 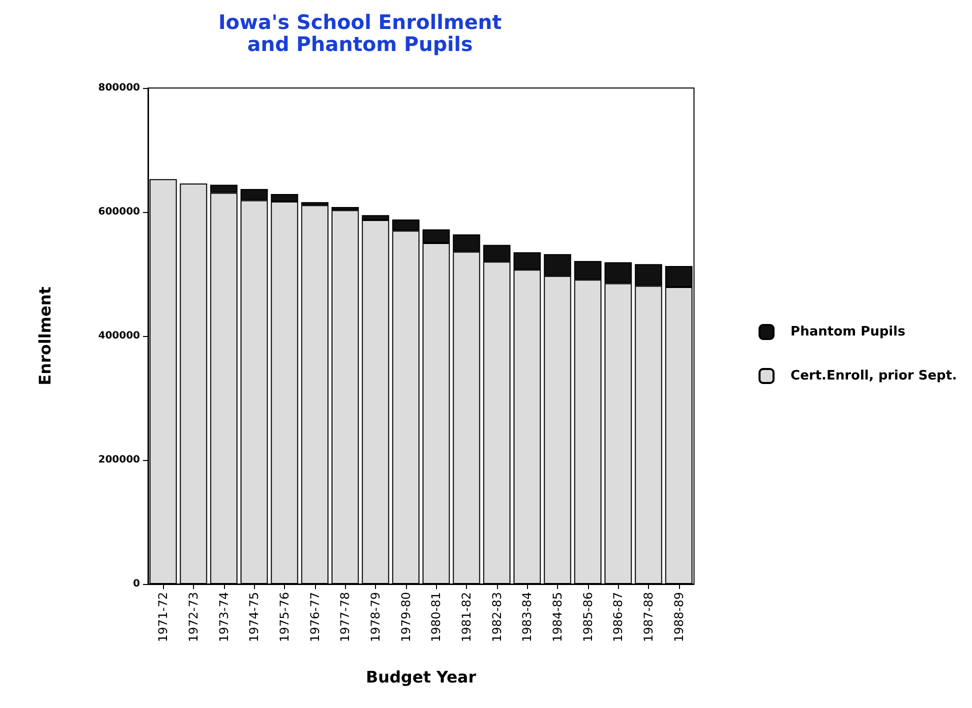 I want to click on x-tick-label: 1971-72, so click(x=163, y=617).